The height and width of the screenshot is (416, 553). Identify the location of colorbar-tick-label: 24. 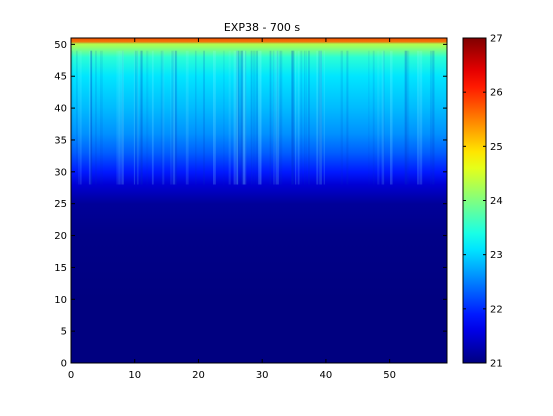
(496, 201).